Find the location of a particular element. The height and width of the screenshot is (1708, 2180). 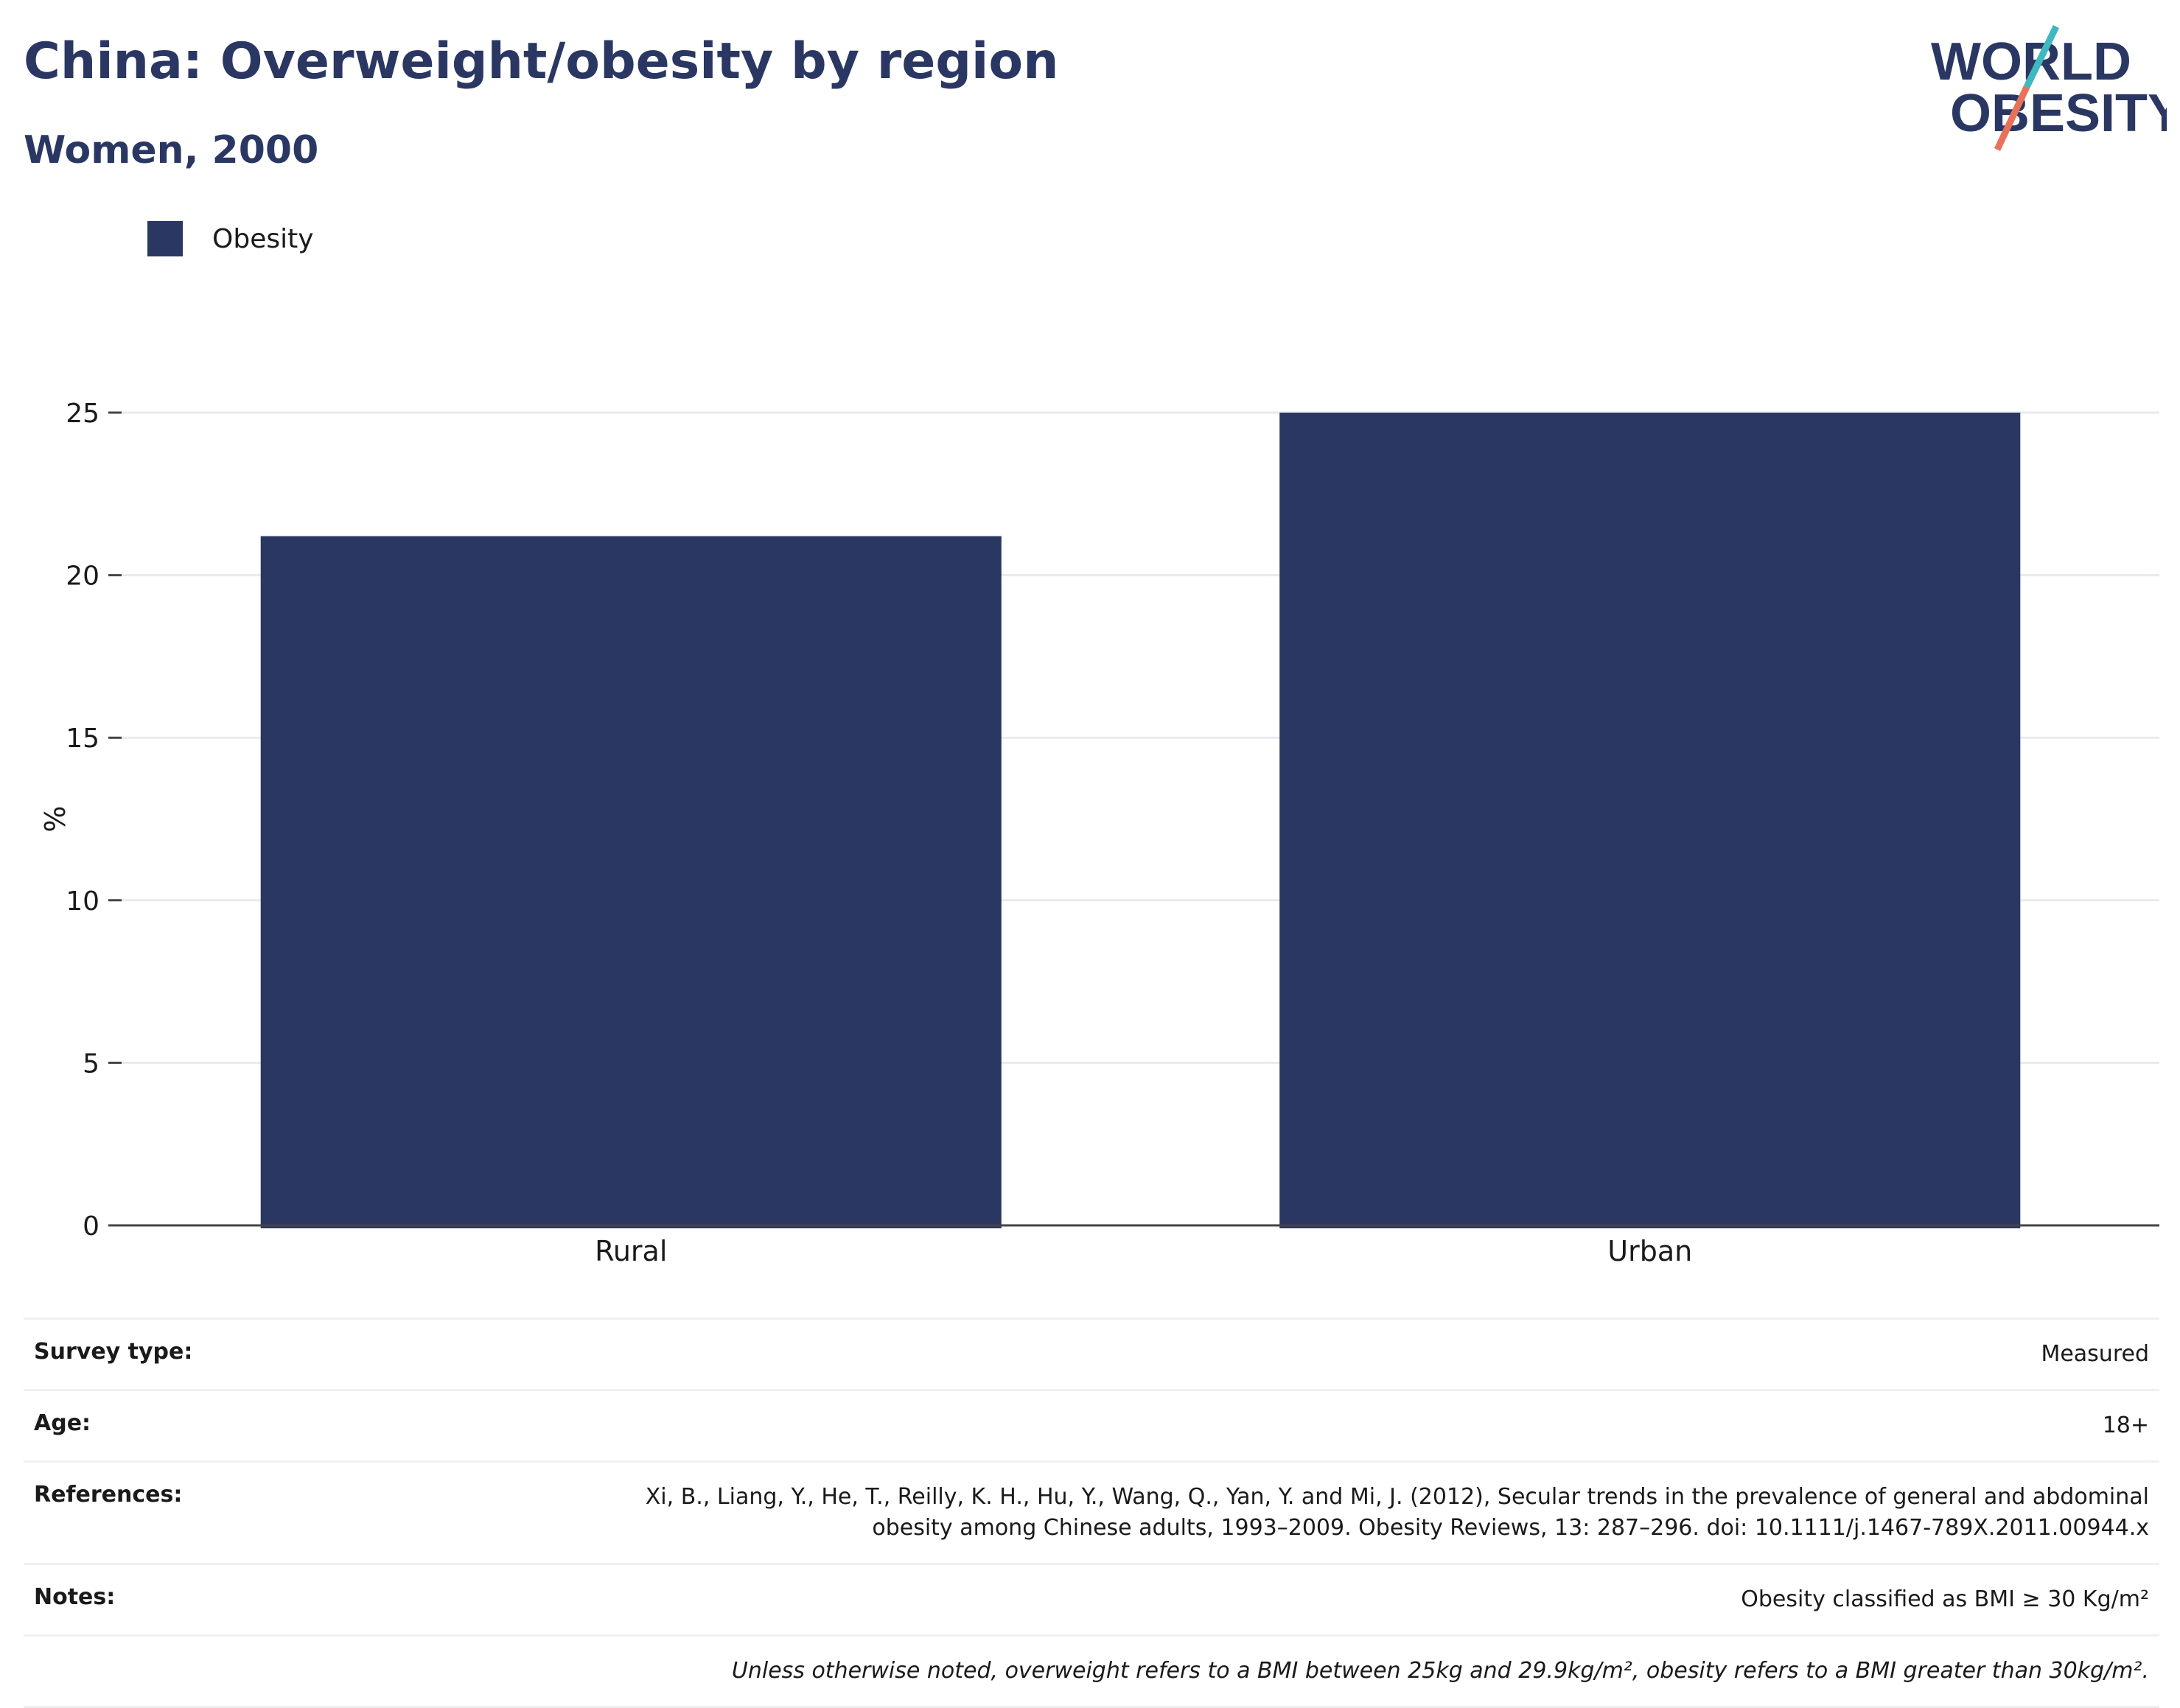

notes-value: Obesity classified as BMI ≥ 30 Kg/m² is located at coordinates (1945, 1599).